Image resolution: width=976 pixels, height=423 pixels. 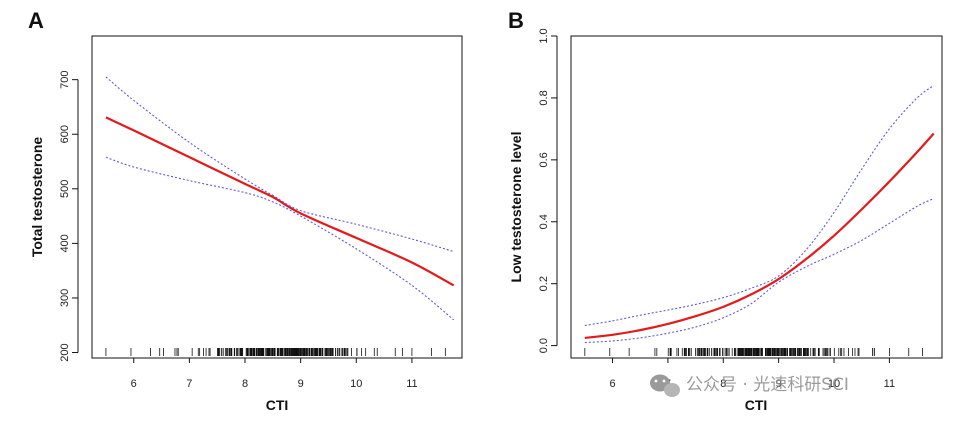 What do you see at coordinates (754, 352) in the screenshot?
I see `panel-b-rug` at bounding box center [754, 352].